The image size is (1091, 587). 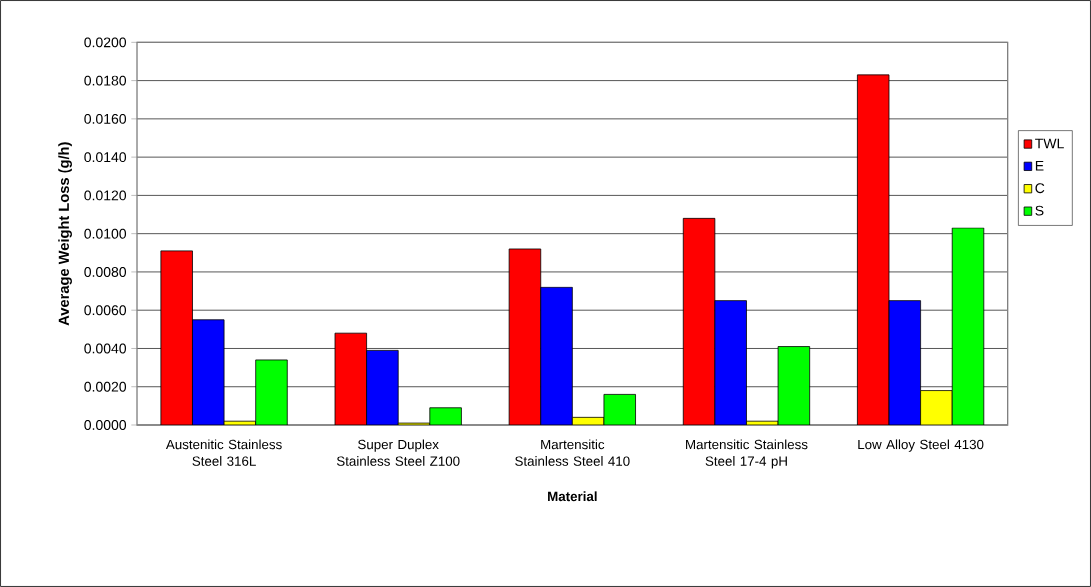 What do you see at coordinates (105, 80) in the screenshot?
I see `y-tick-label: 0.0180` at bounding box center [105, 80].